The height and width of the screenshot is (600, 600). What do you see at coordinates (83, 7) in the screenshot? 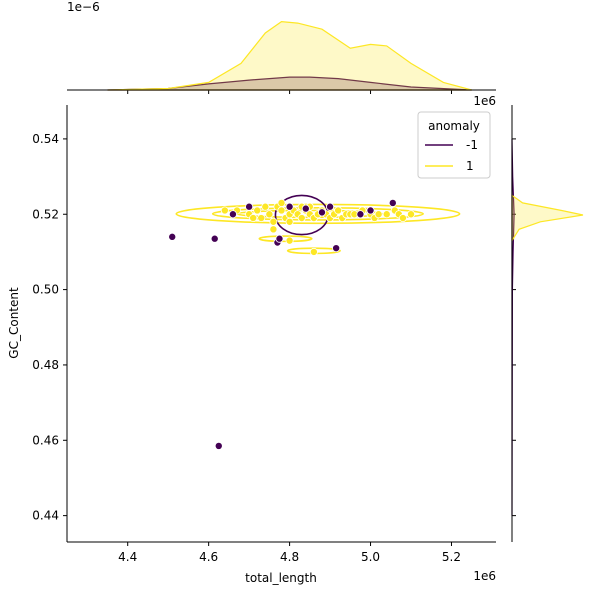
I see `marginal-x-offset-label: 1e−6` at bounding box center [83, 7].